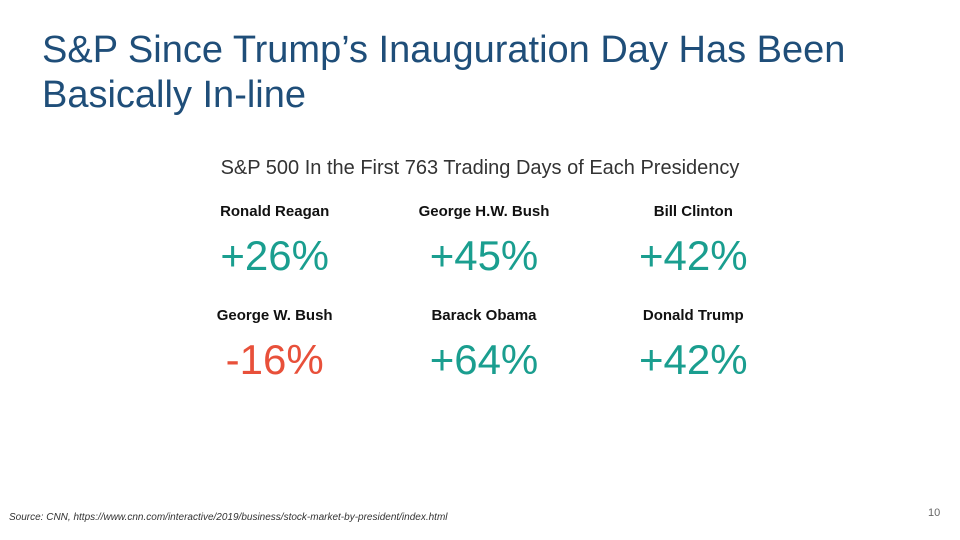 The image size is (960, 540). I want to click on page-number: 10, so click(934, 513).